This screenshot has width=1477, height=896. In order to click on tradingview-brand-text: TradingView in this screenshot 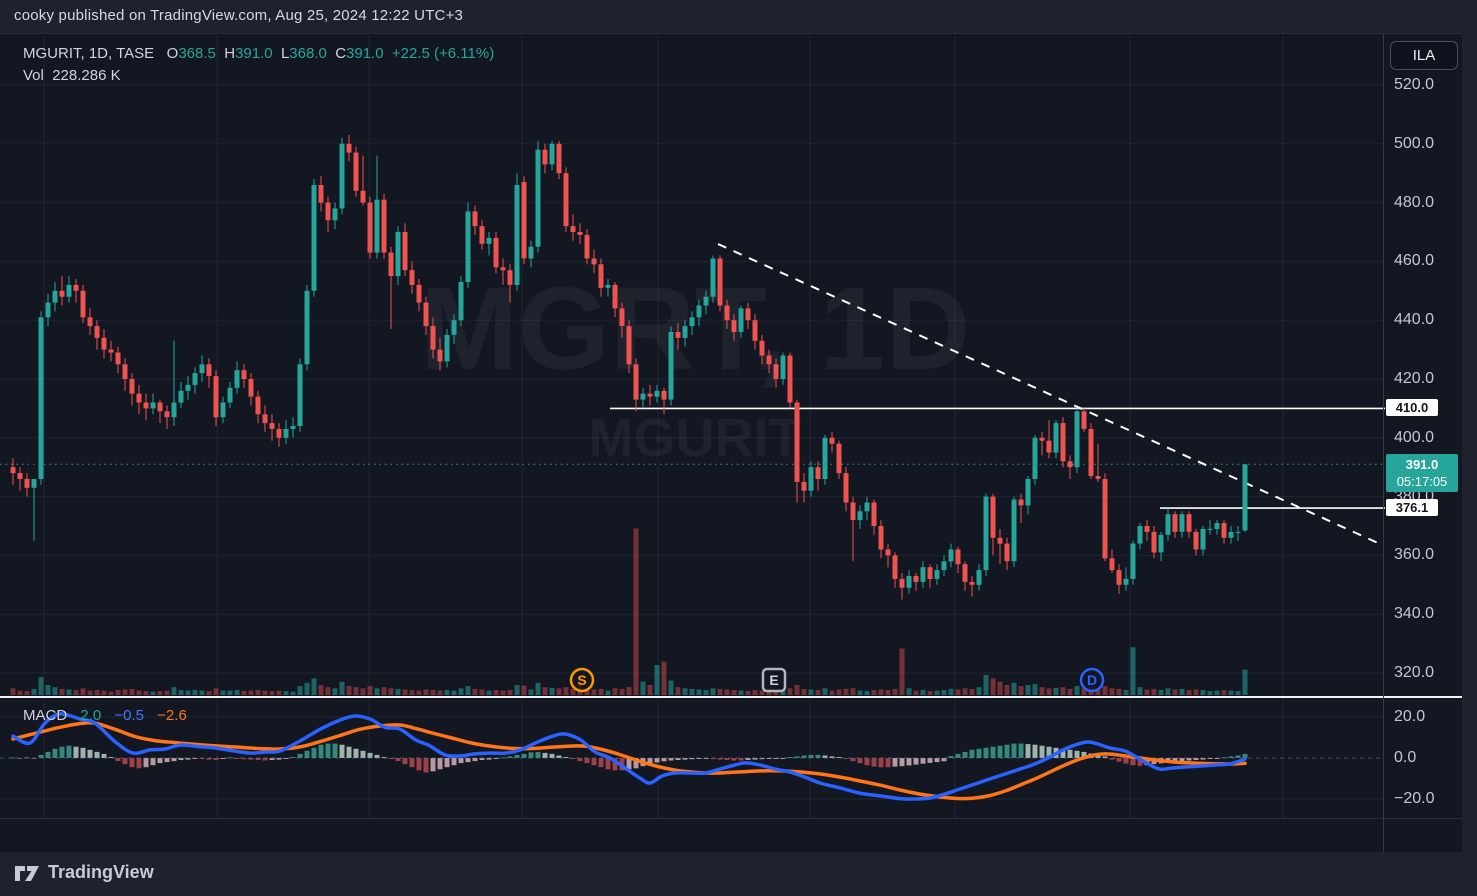, I will do `click(101, 872)`.